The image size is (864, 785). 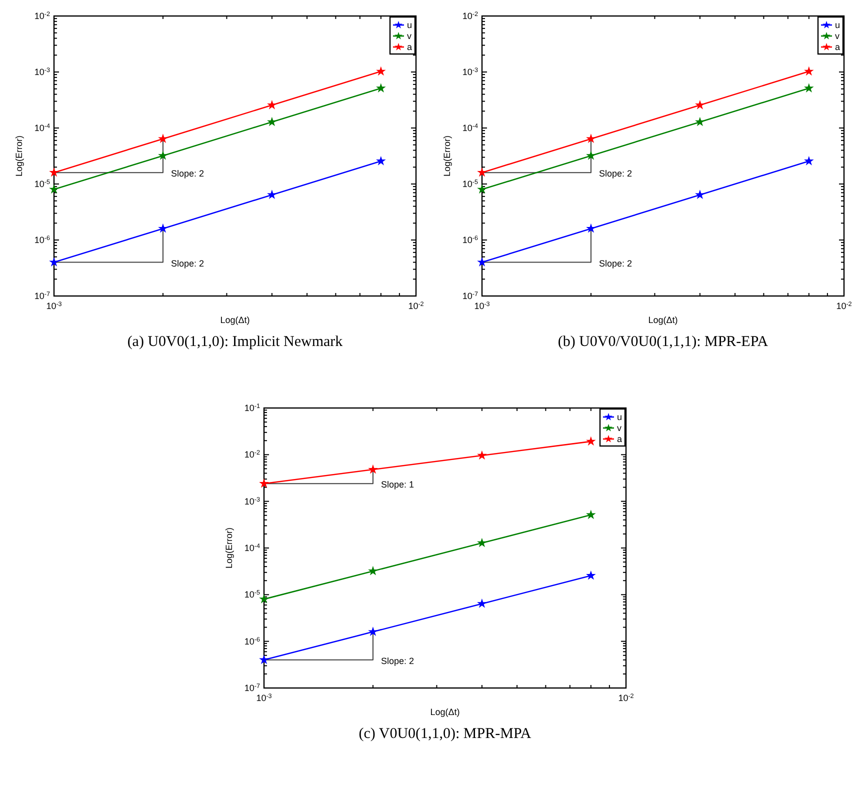 What do you see at coordinates (663, 342) in the screenshot?
I see `text: (b) U0V0/V0U0(1,1,1): MPR-EPA` at bounding box center [663, 342].